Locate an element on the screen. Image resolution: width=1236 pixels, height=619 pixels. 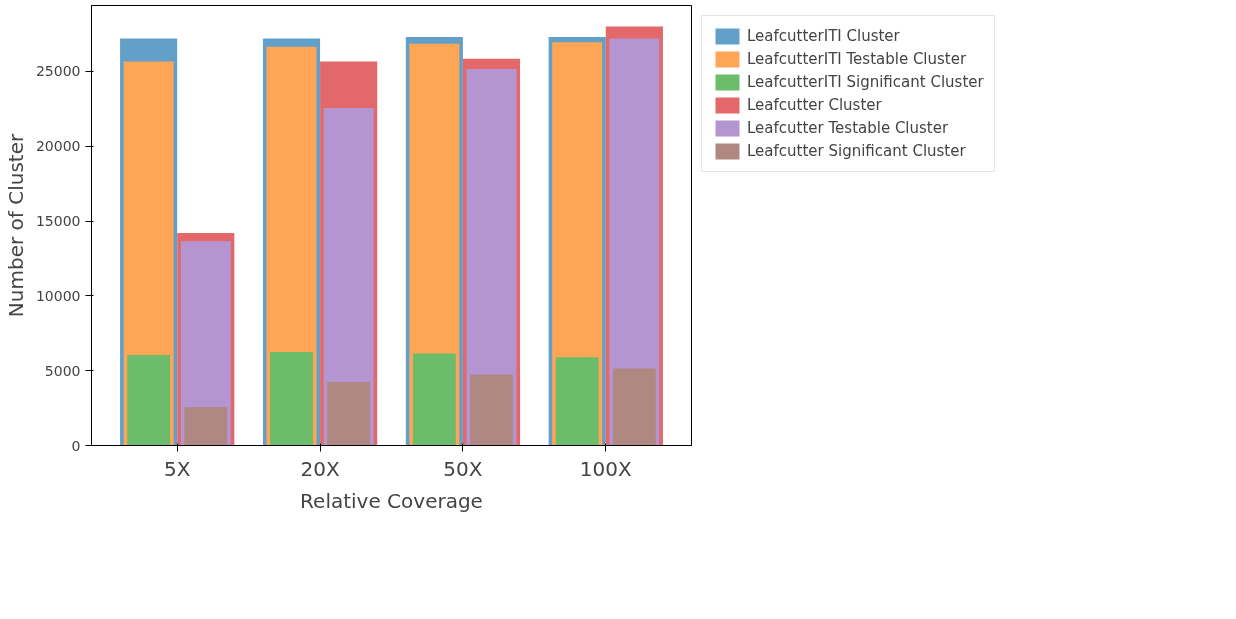
y-tick-label: 0 is located at coordinates (76, 445).